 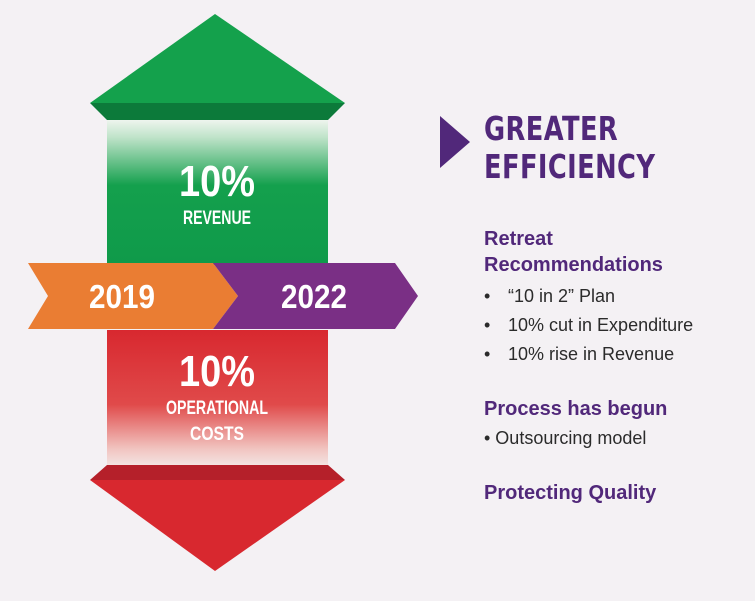 I want to click on down-arrow-head-base, so click(x=217, y=472).